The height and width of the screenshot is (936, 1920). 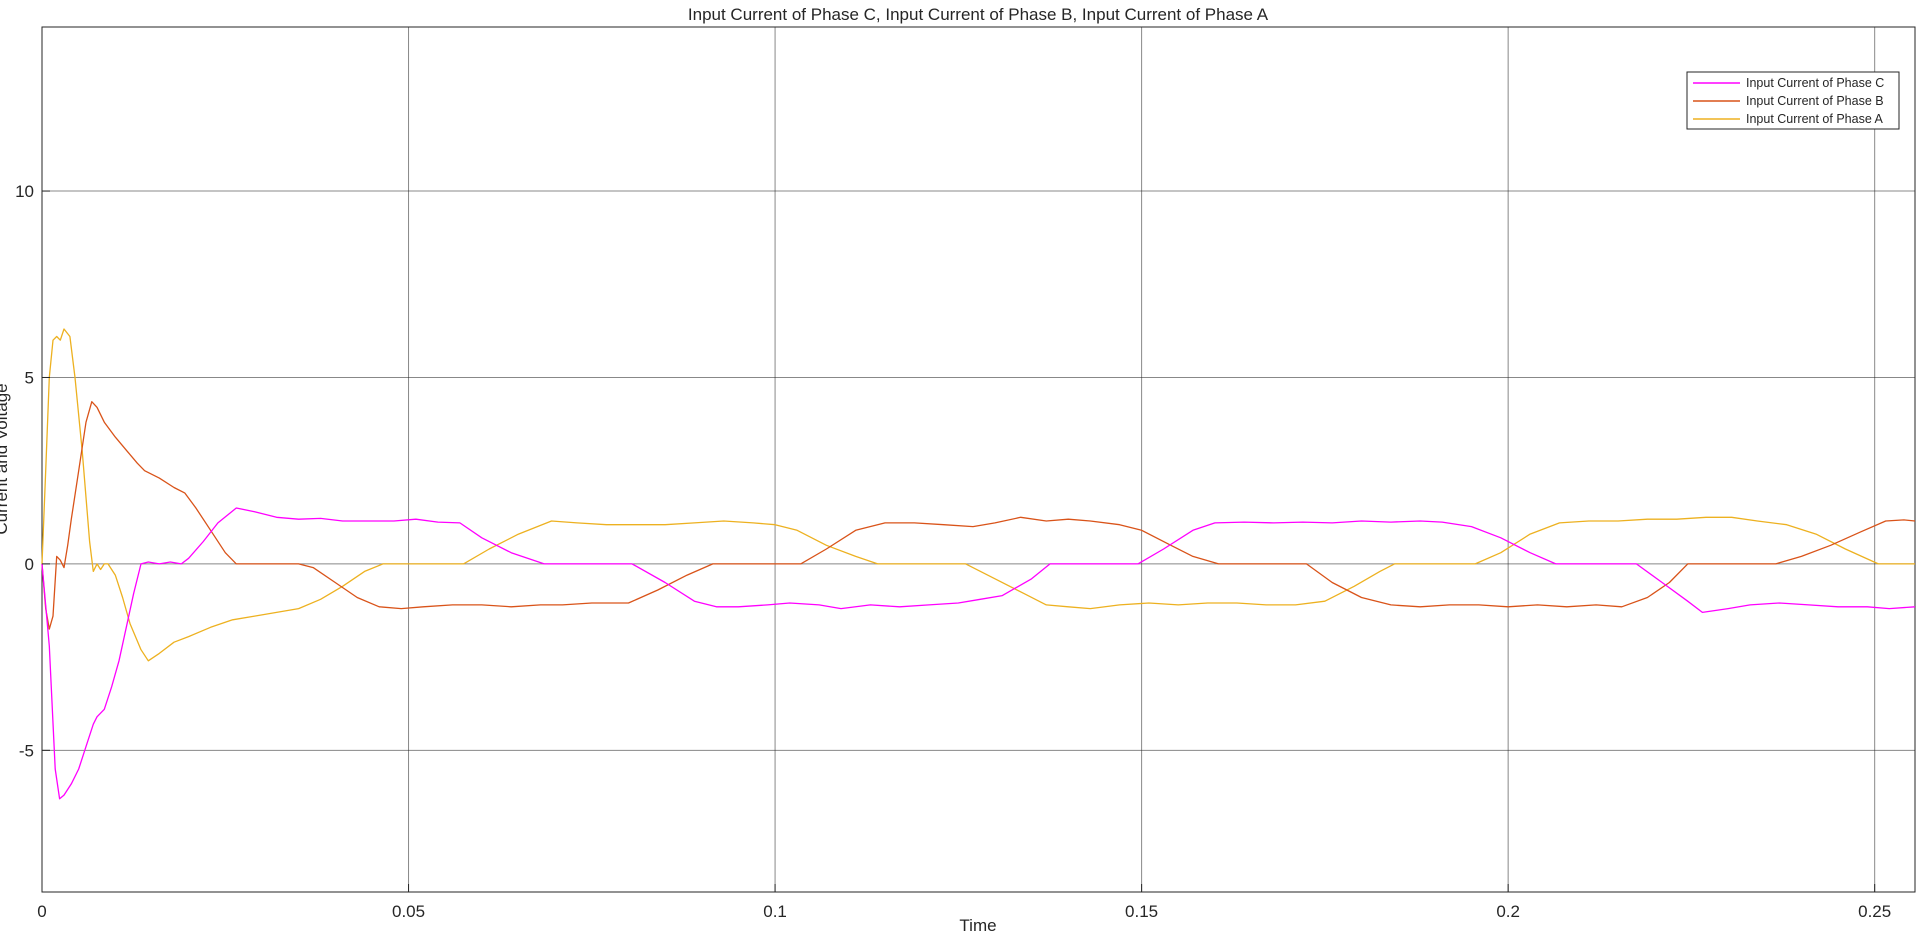 I want to click on x-tick-label: 0.2, so click(x=1508, y=911).